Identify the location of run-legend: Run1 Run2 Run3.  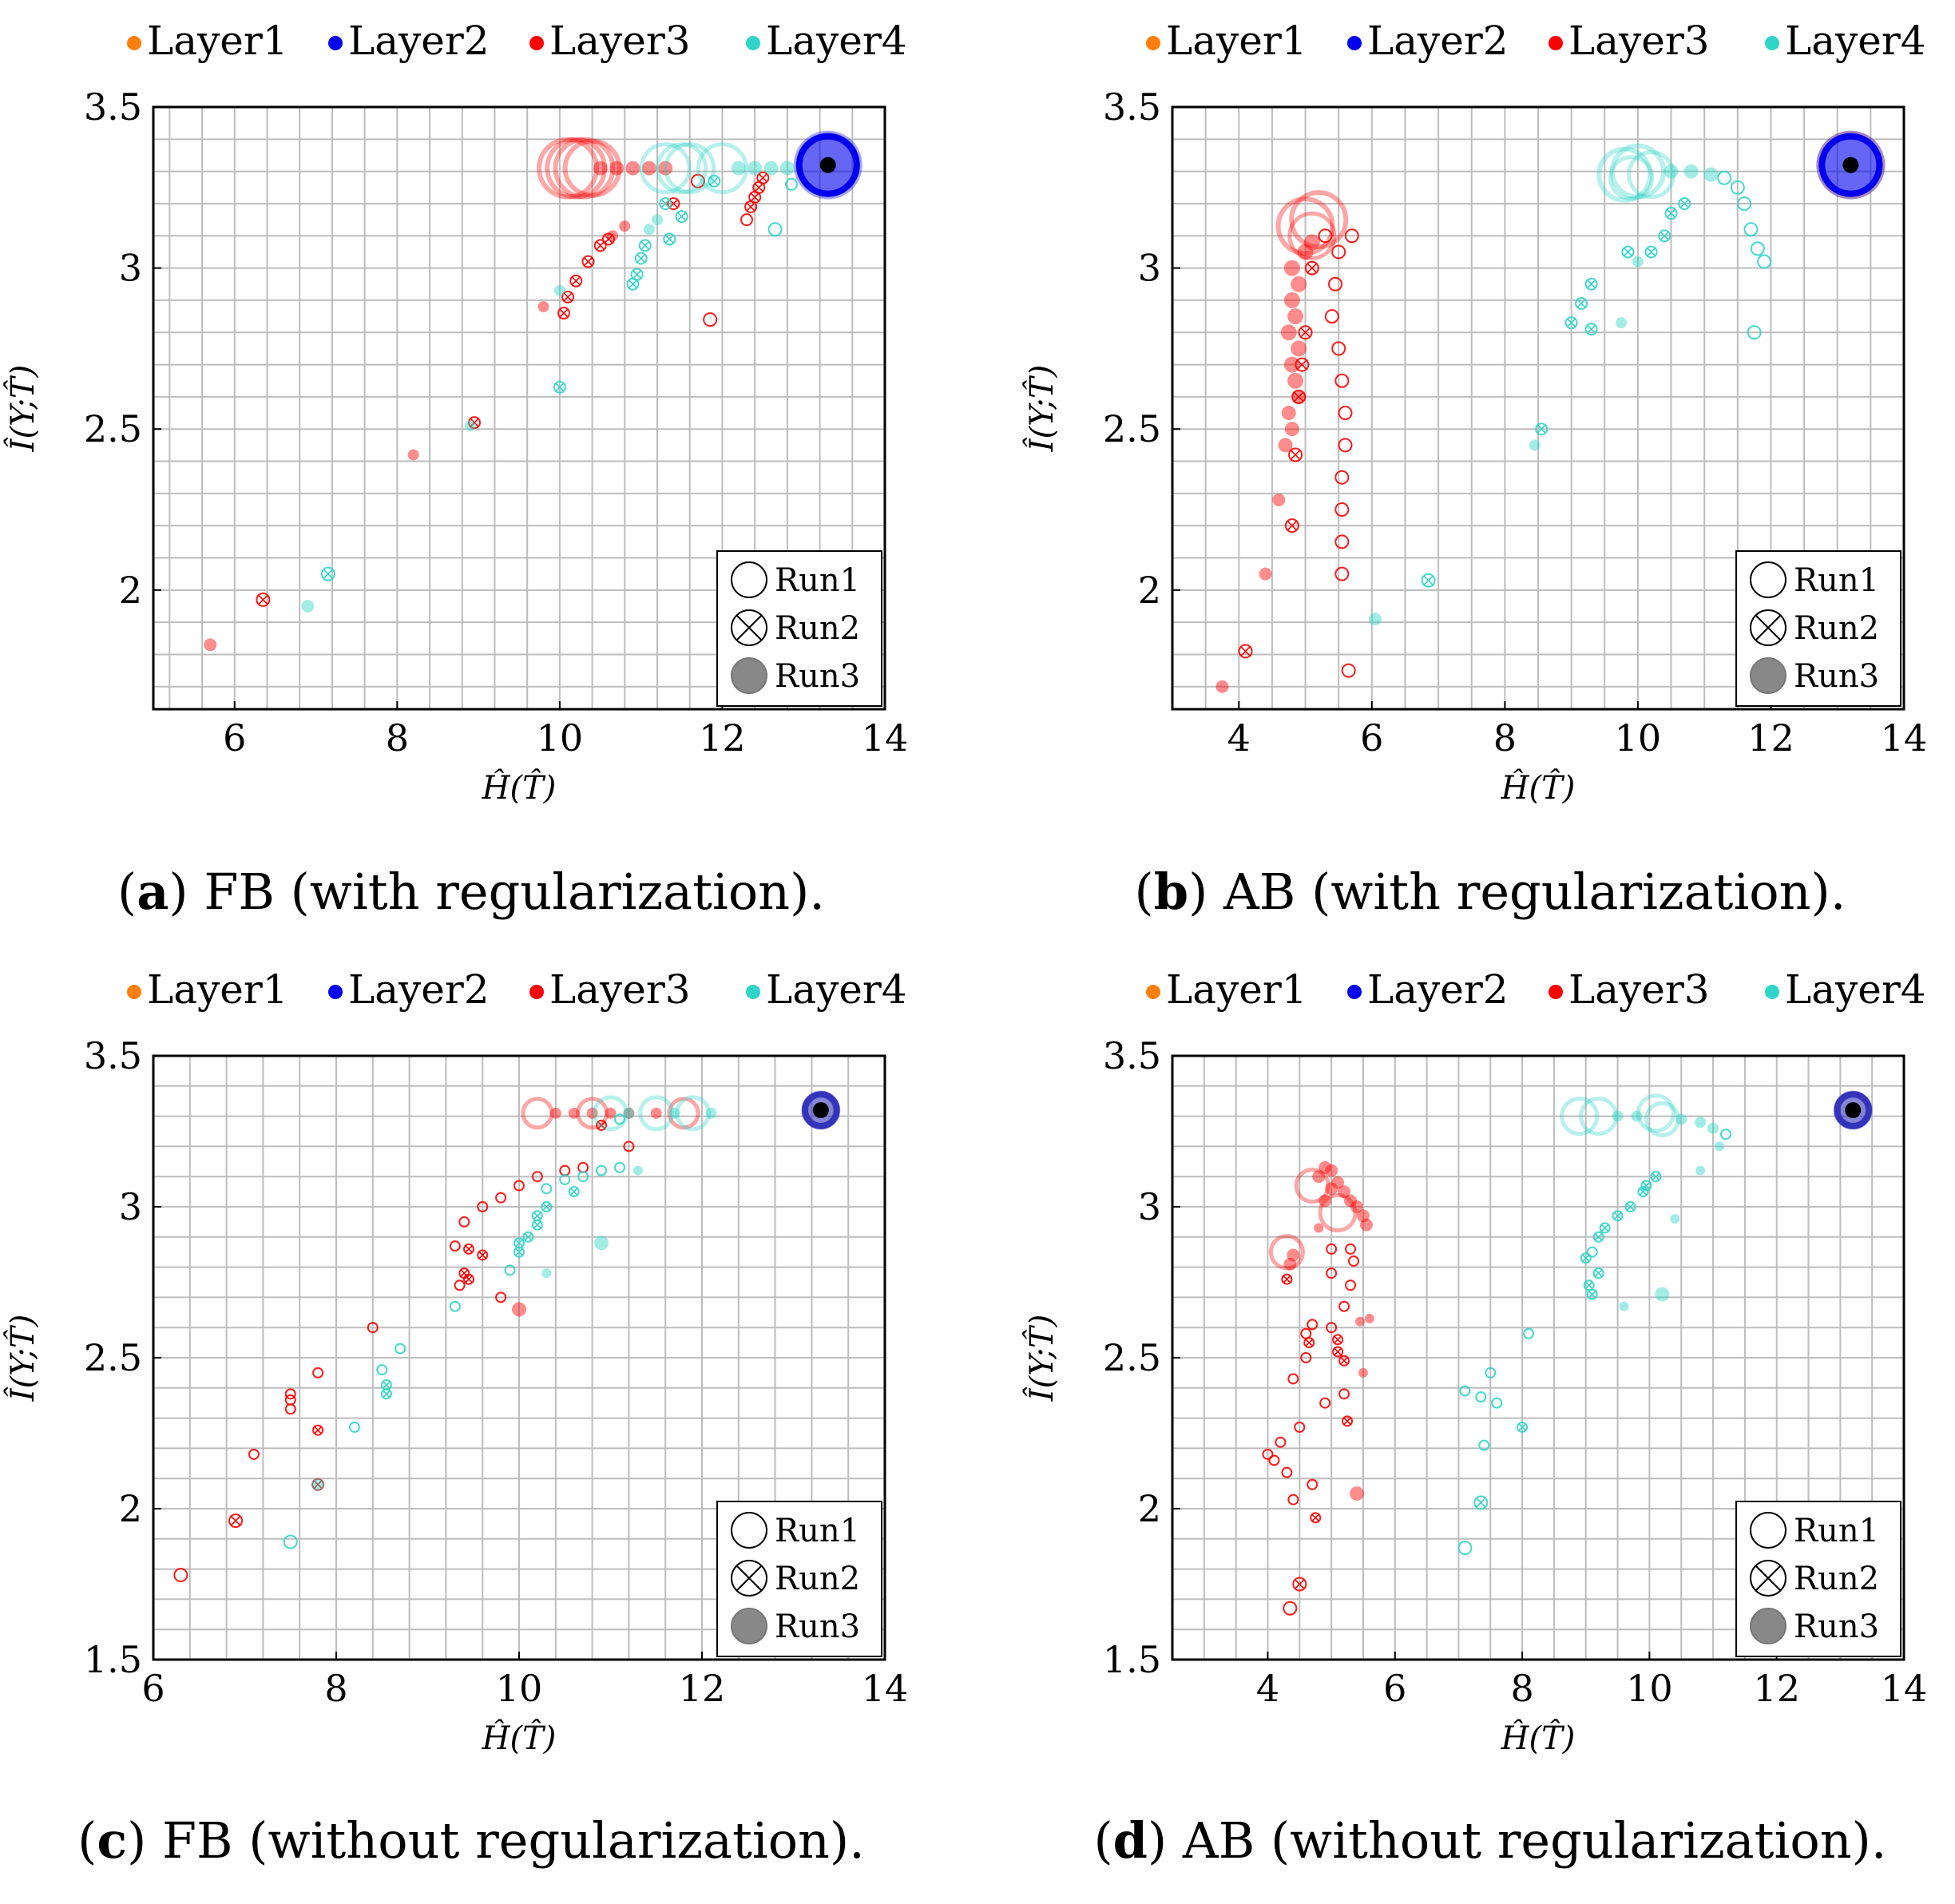
(799, 628).